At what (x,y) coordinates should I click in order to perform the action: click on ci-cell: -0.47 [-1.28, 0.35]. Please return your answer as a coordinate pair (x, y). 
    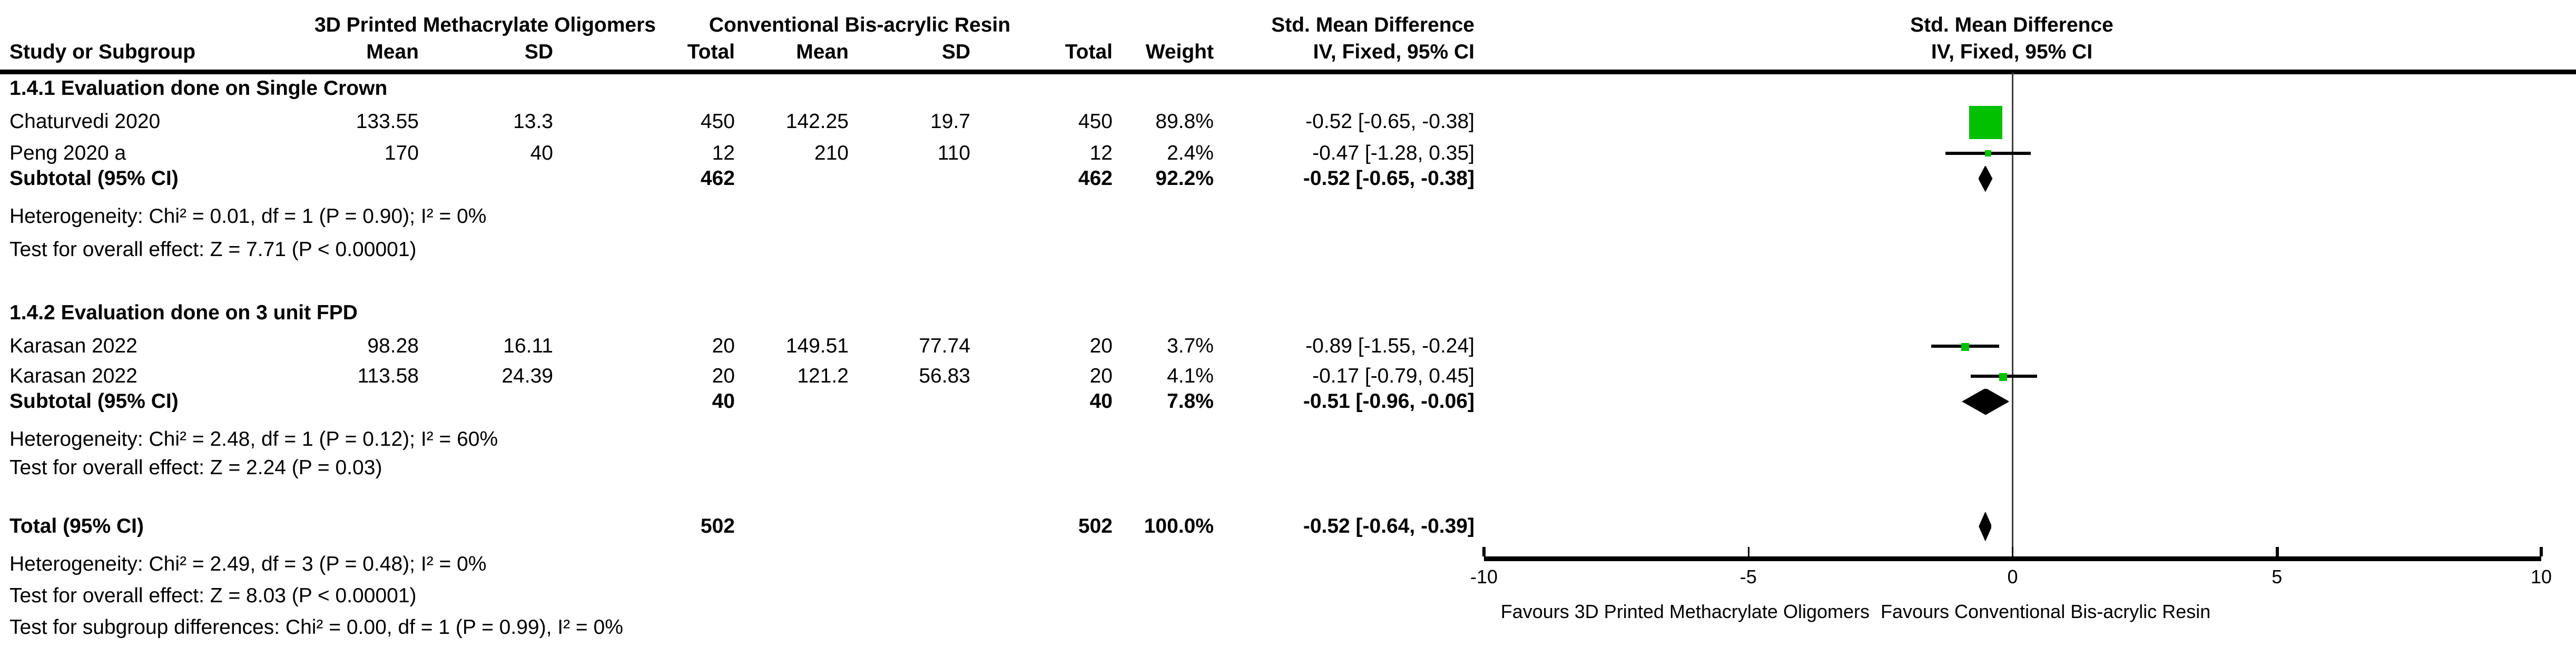
    Looking at the image, I should click on (1393, 152).